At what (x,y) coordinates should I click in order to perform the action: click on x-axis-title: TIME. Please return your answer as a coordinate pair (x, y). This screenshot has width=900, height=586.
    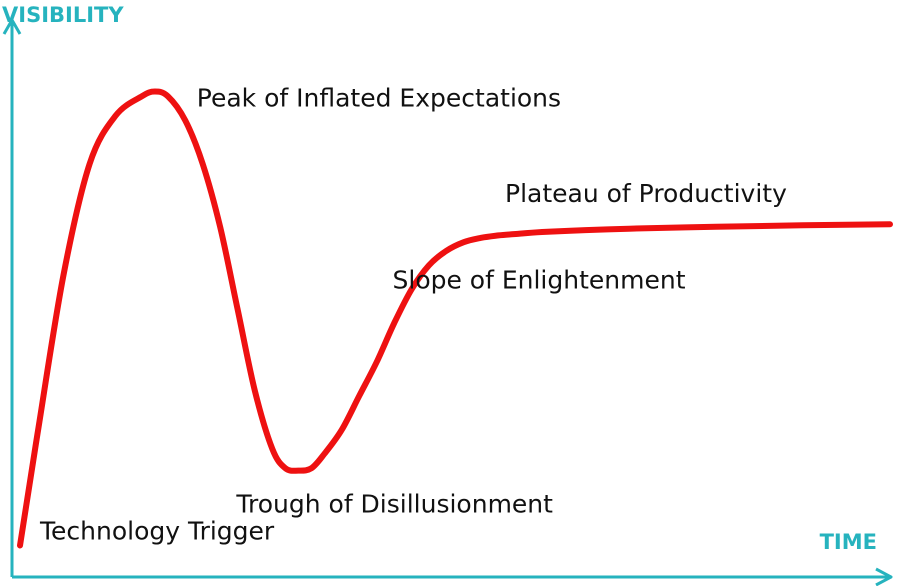
    Looking at the image, I should click on (848, 542).